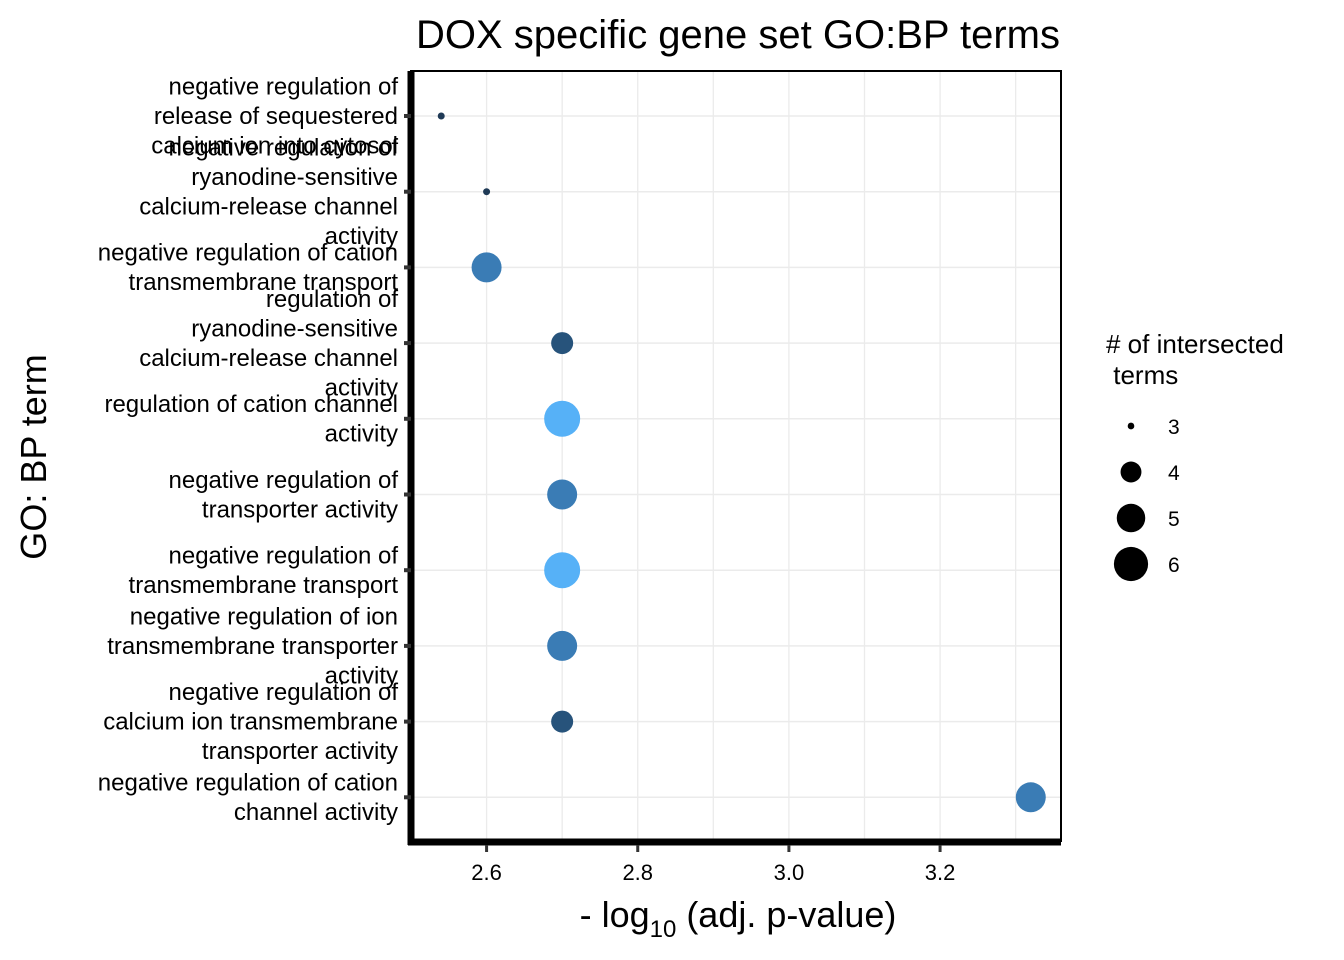 The height and width of the screenshot is (960, 1344). What do you see at coordinates (940, 872) in the screenshot?
I see `x-tick-label: 3.2` at bounding box center [940, 872].